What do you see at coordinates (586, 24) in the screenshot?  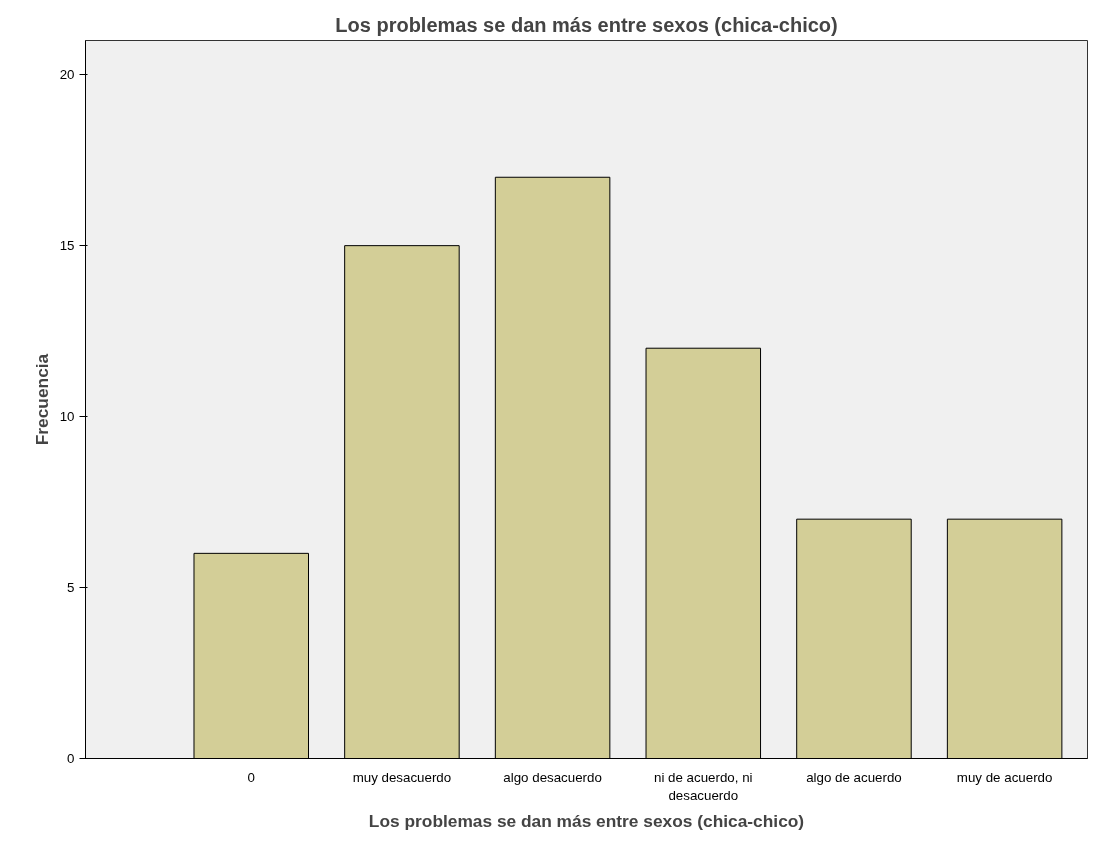 I see `chart-title: Los problemas se dan más entre sexos (chica-chico)` at bounding box center [586, 24].